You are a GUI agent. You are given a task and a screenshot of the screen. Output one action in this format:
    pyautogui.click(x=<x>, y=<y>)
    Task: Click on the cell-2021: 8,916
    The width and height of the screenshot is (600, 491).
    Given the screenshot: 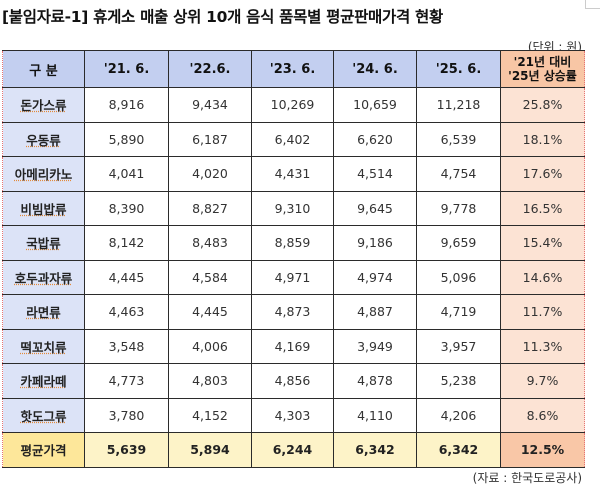 What is the action you would take?
    pyautogui.click(x=126, y=105)
    